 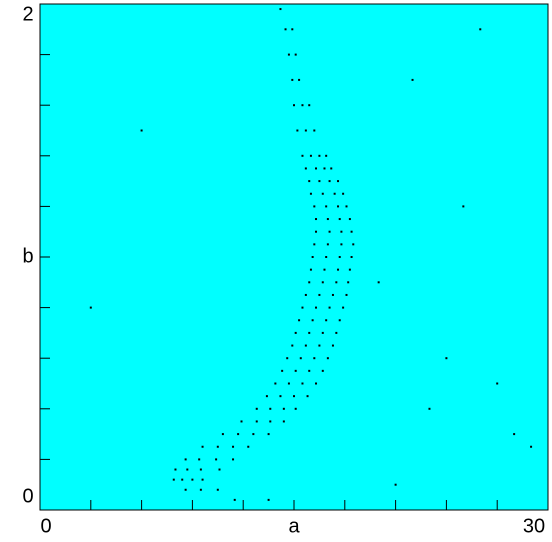 I want to click on x-tick-label: 0, so click(x=45, y=526).